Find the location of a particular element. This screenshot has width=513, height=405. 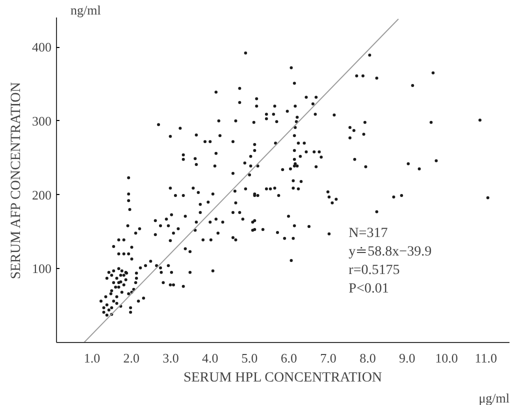

annotation: N=317 is located at coordinates (368, 234).